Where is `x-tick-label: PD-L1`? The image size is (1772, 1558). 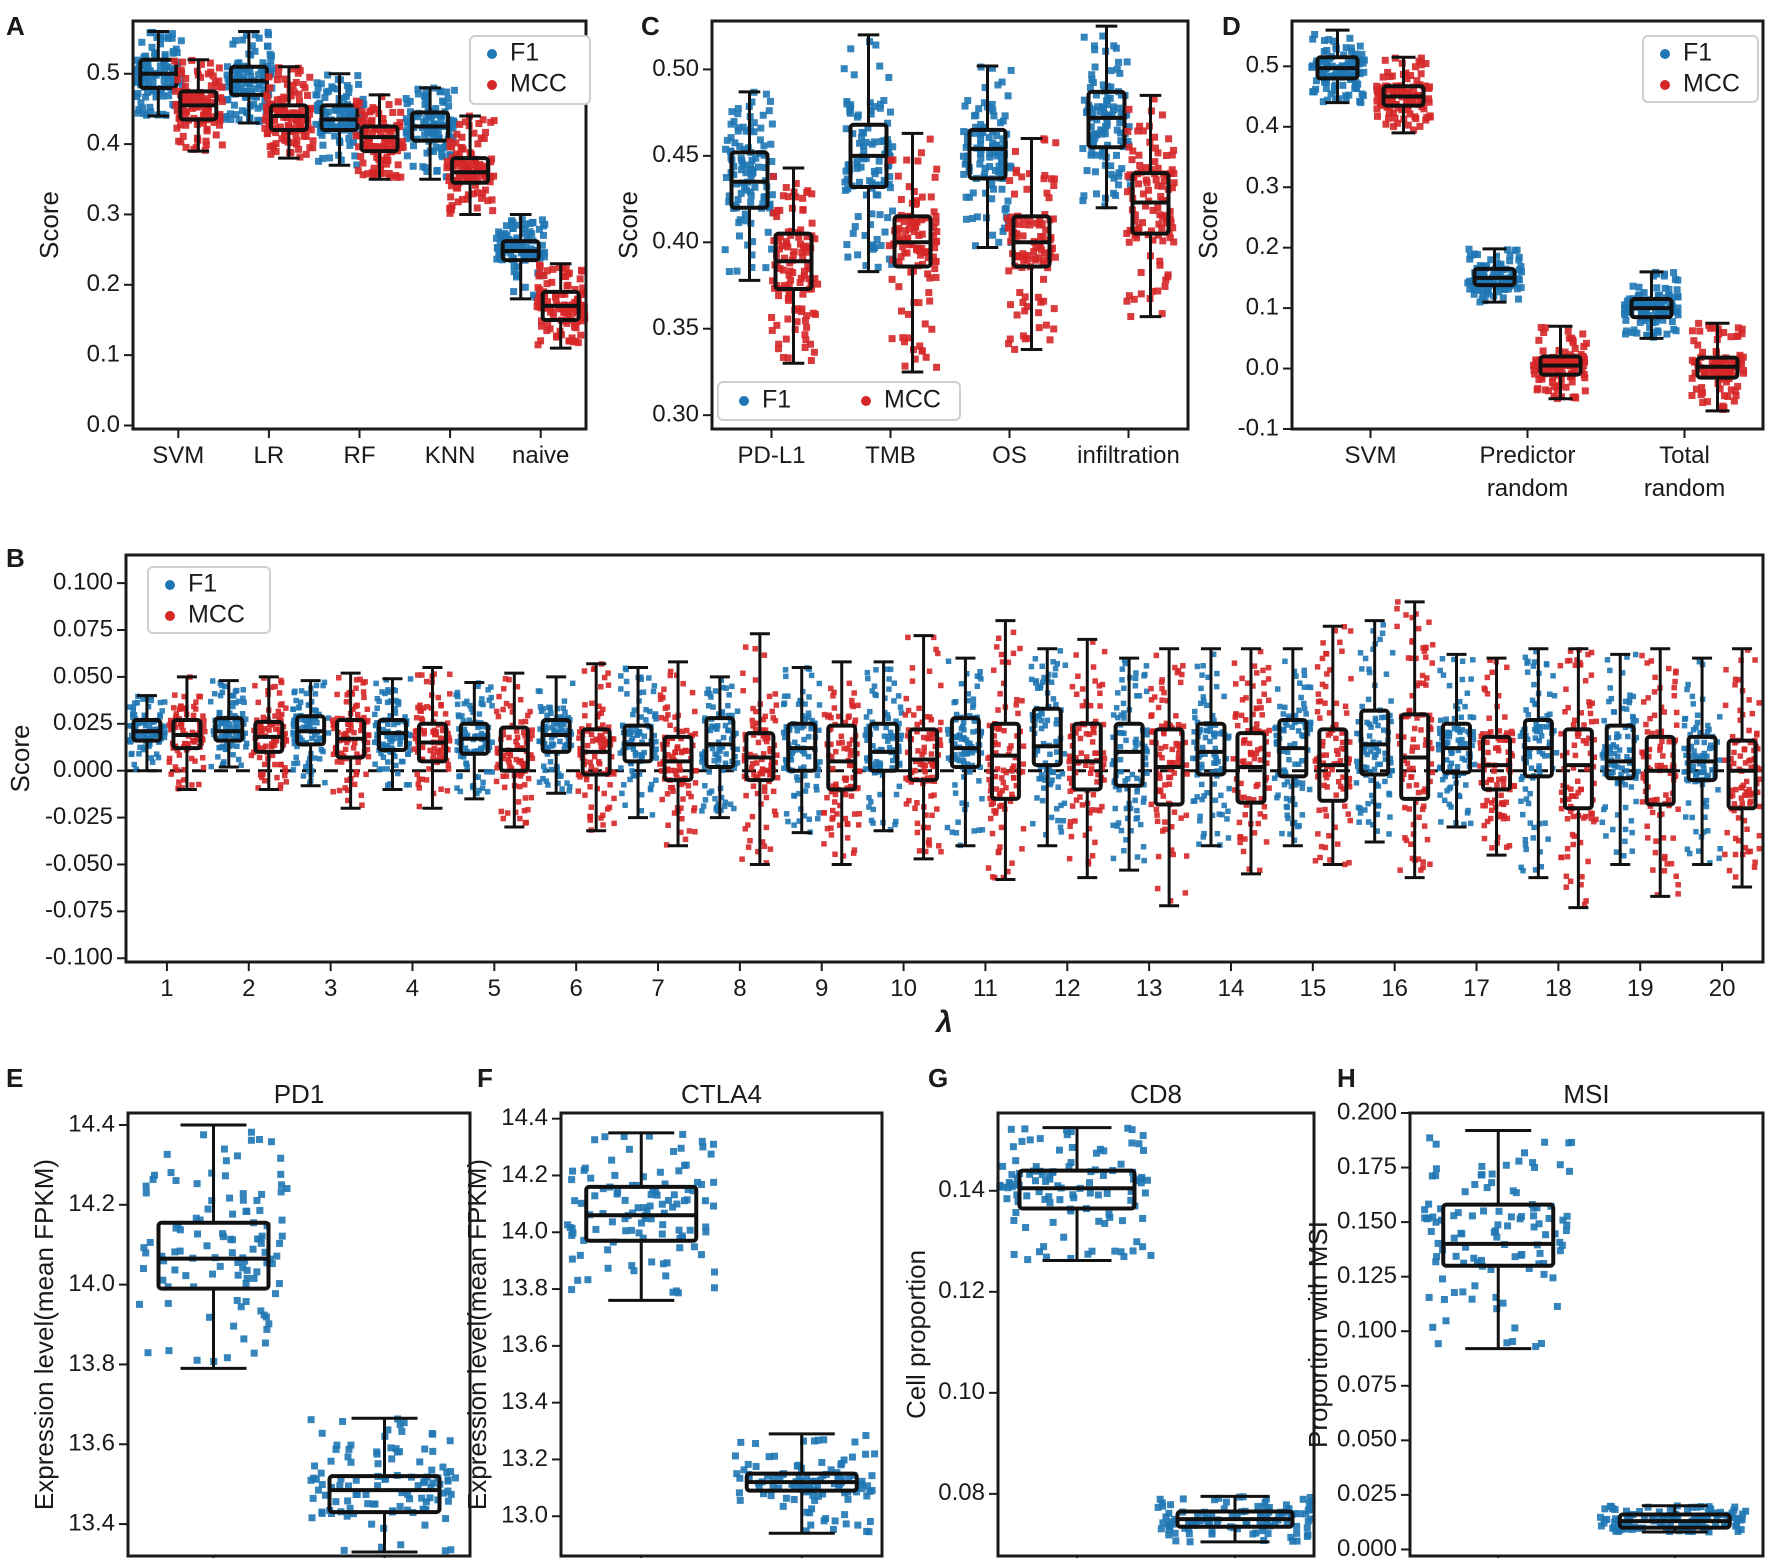
x-tick-label: PD-L1 is located at coordinates (771, 455).